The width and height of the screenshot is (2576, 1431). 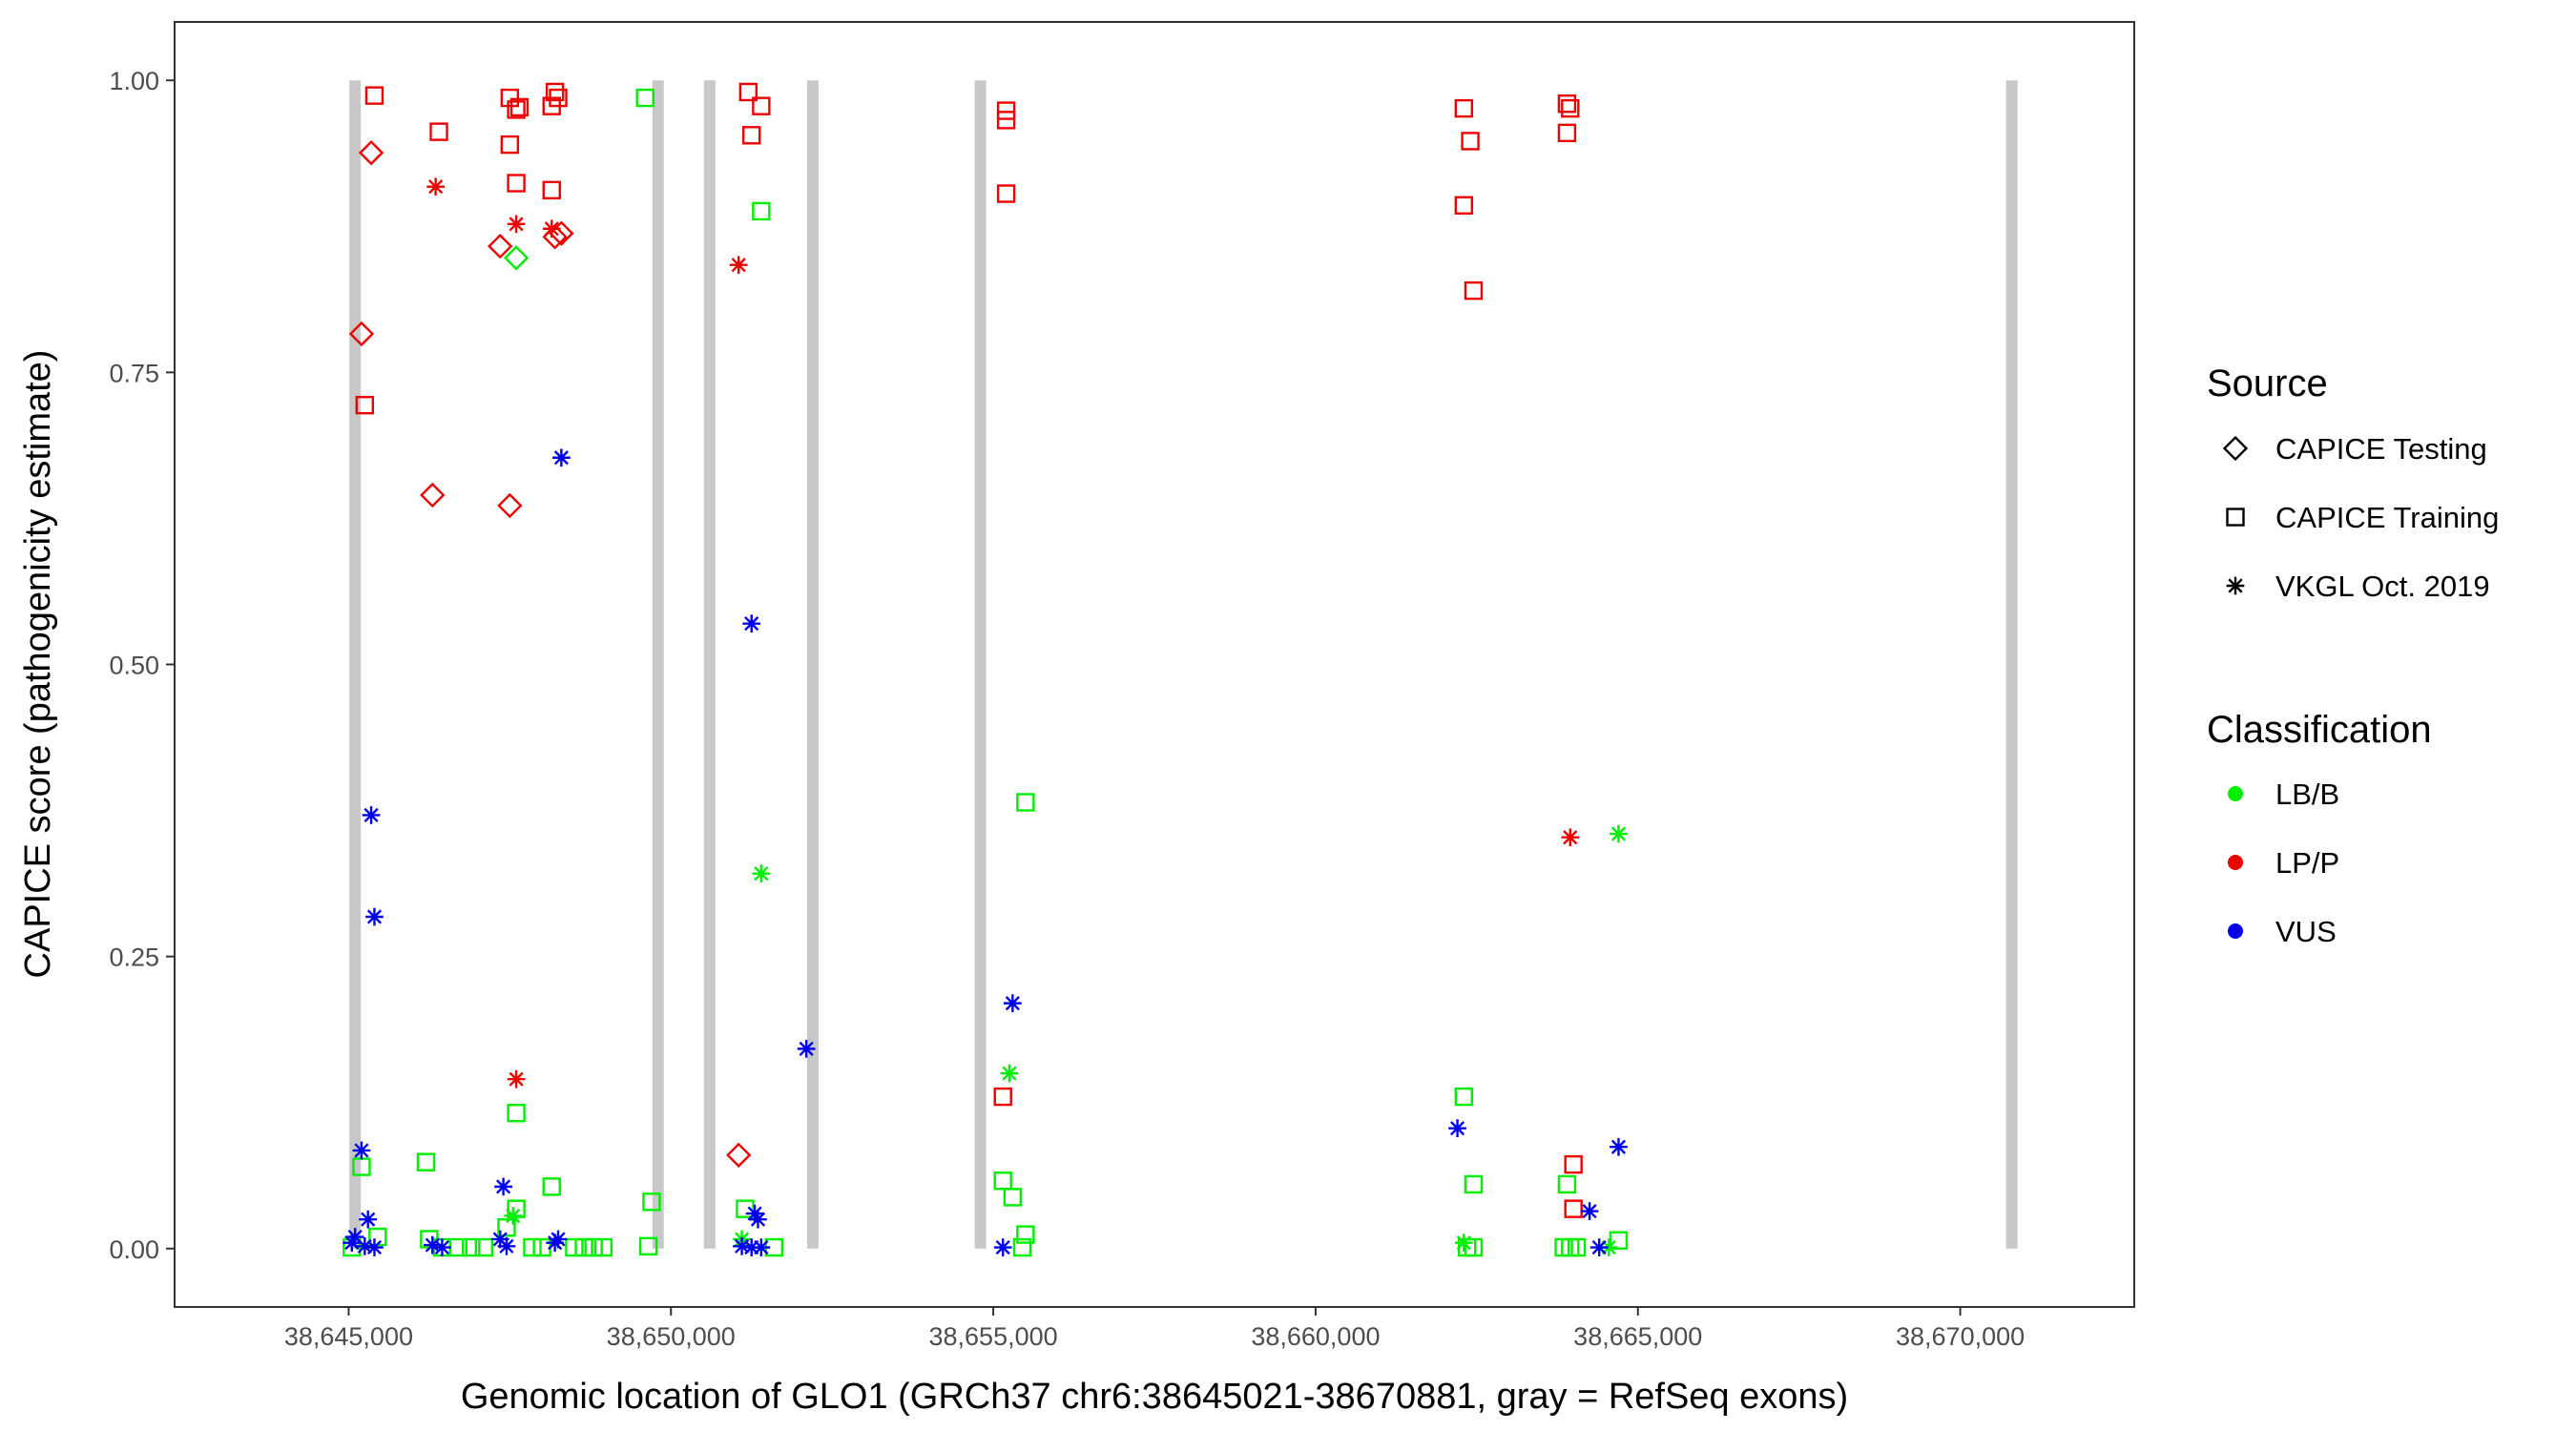 I want to click on legend-classification-items: LB/B LP/P VUS, so click(x=2283, y=863).